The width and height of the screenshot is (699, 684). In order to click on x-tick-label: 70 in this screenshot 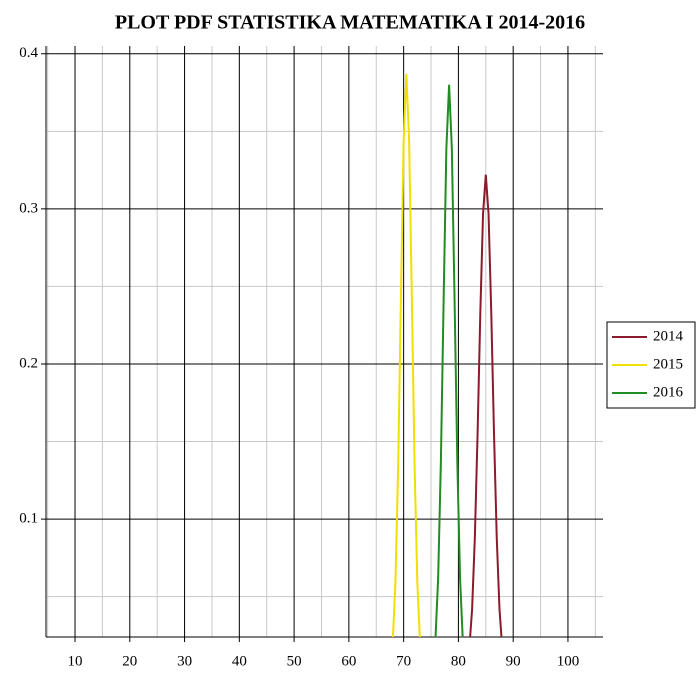, I will do `click(403, 661)`.